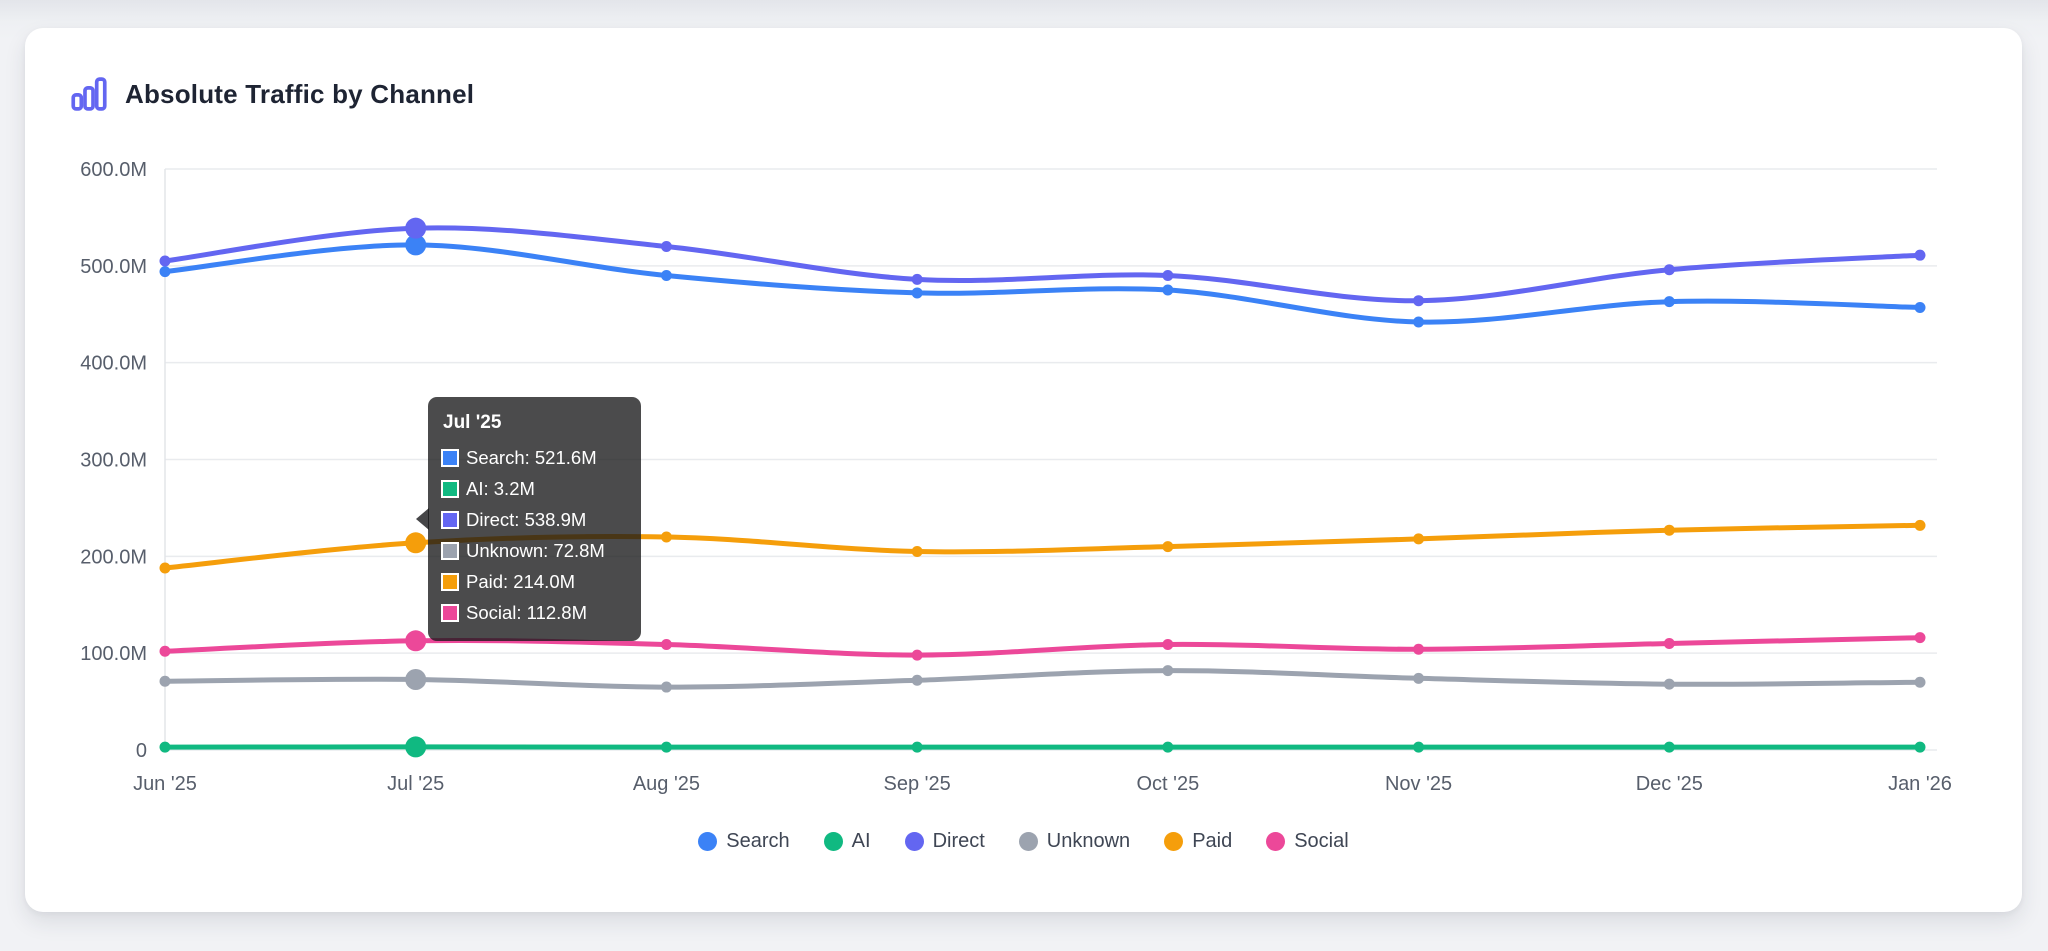 The height and width of the screenshot is (951, 2048). Describe the element at coordinates (416, 641) in the screenshot. I see `highlighted-data-point-social` at that location.